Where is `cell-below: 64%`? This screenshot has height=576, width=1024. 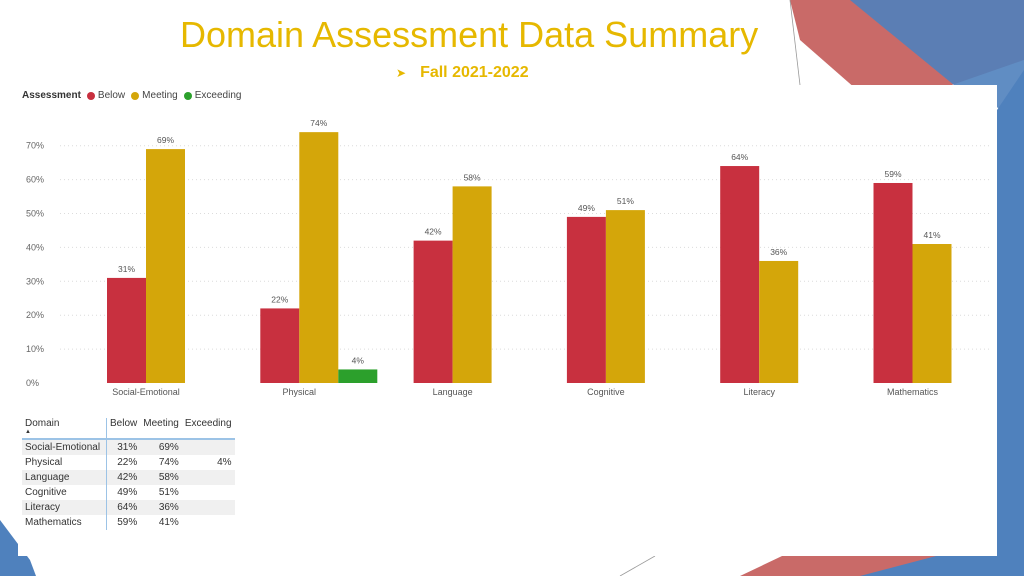 cell-below: 64% is located at coordinates (127, 507).